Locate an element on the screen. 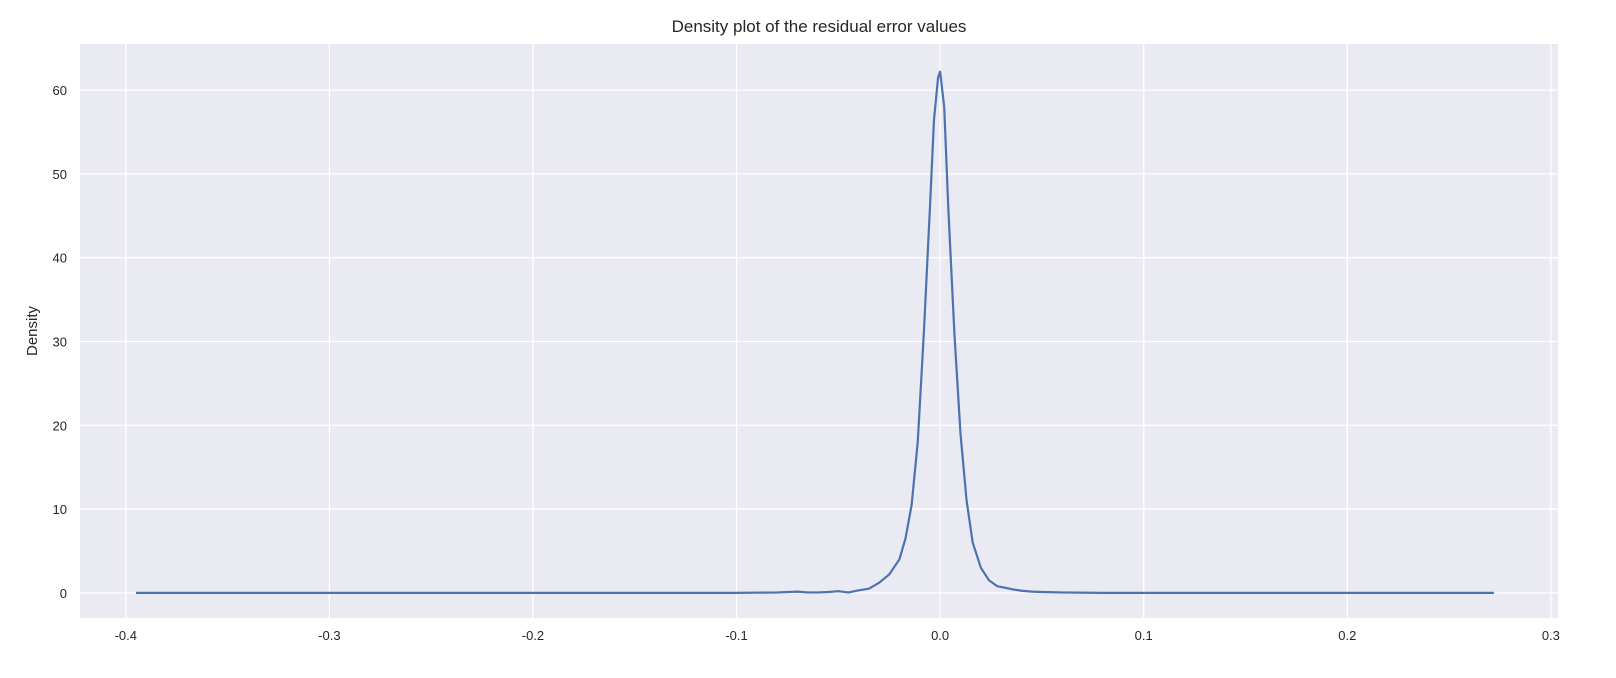  y-tick-label: 50 is located at coordinates (60, 174).